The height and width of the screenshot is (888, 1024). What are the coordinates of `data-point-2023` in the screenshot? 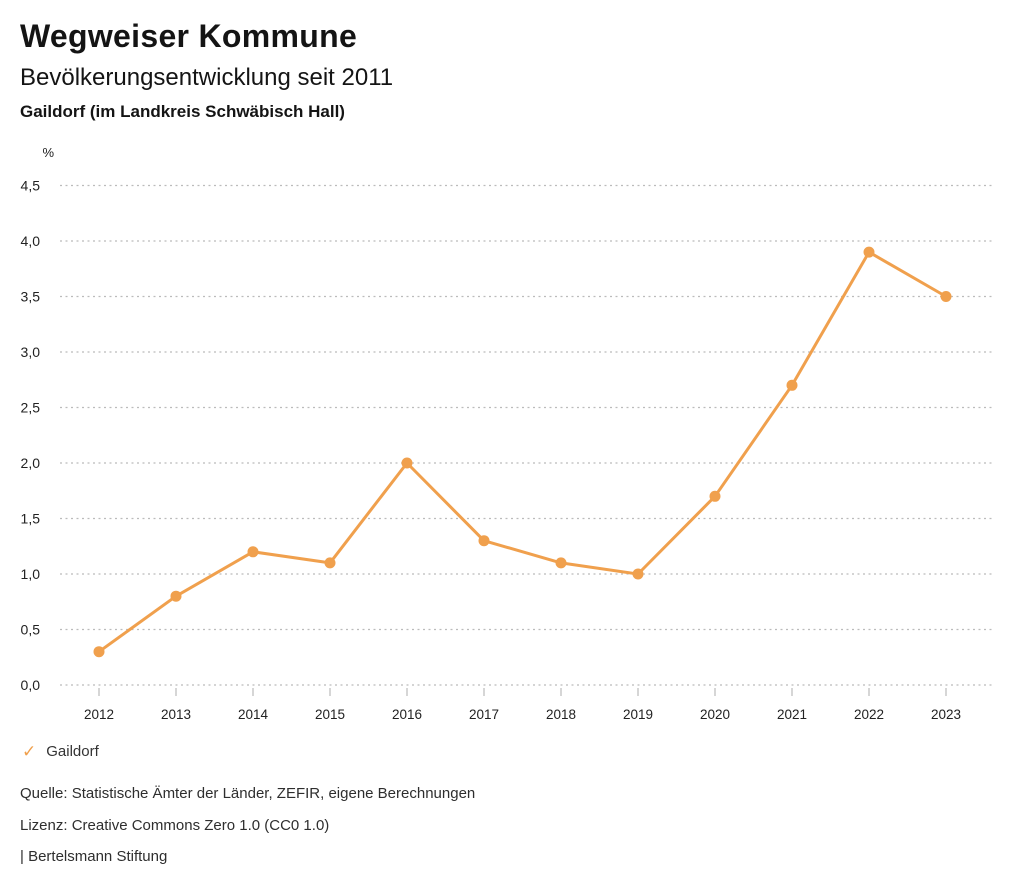 It's located at (946, 296).